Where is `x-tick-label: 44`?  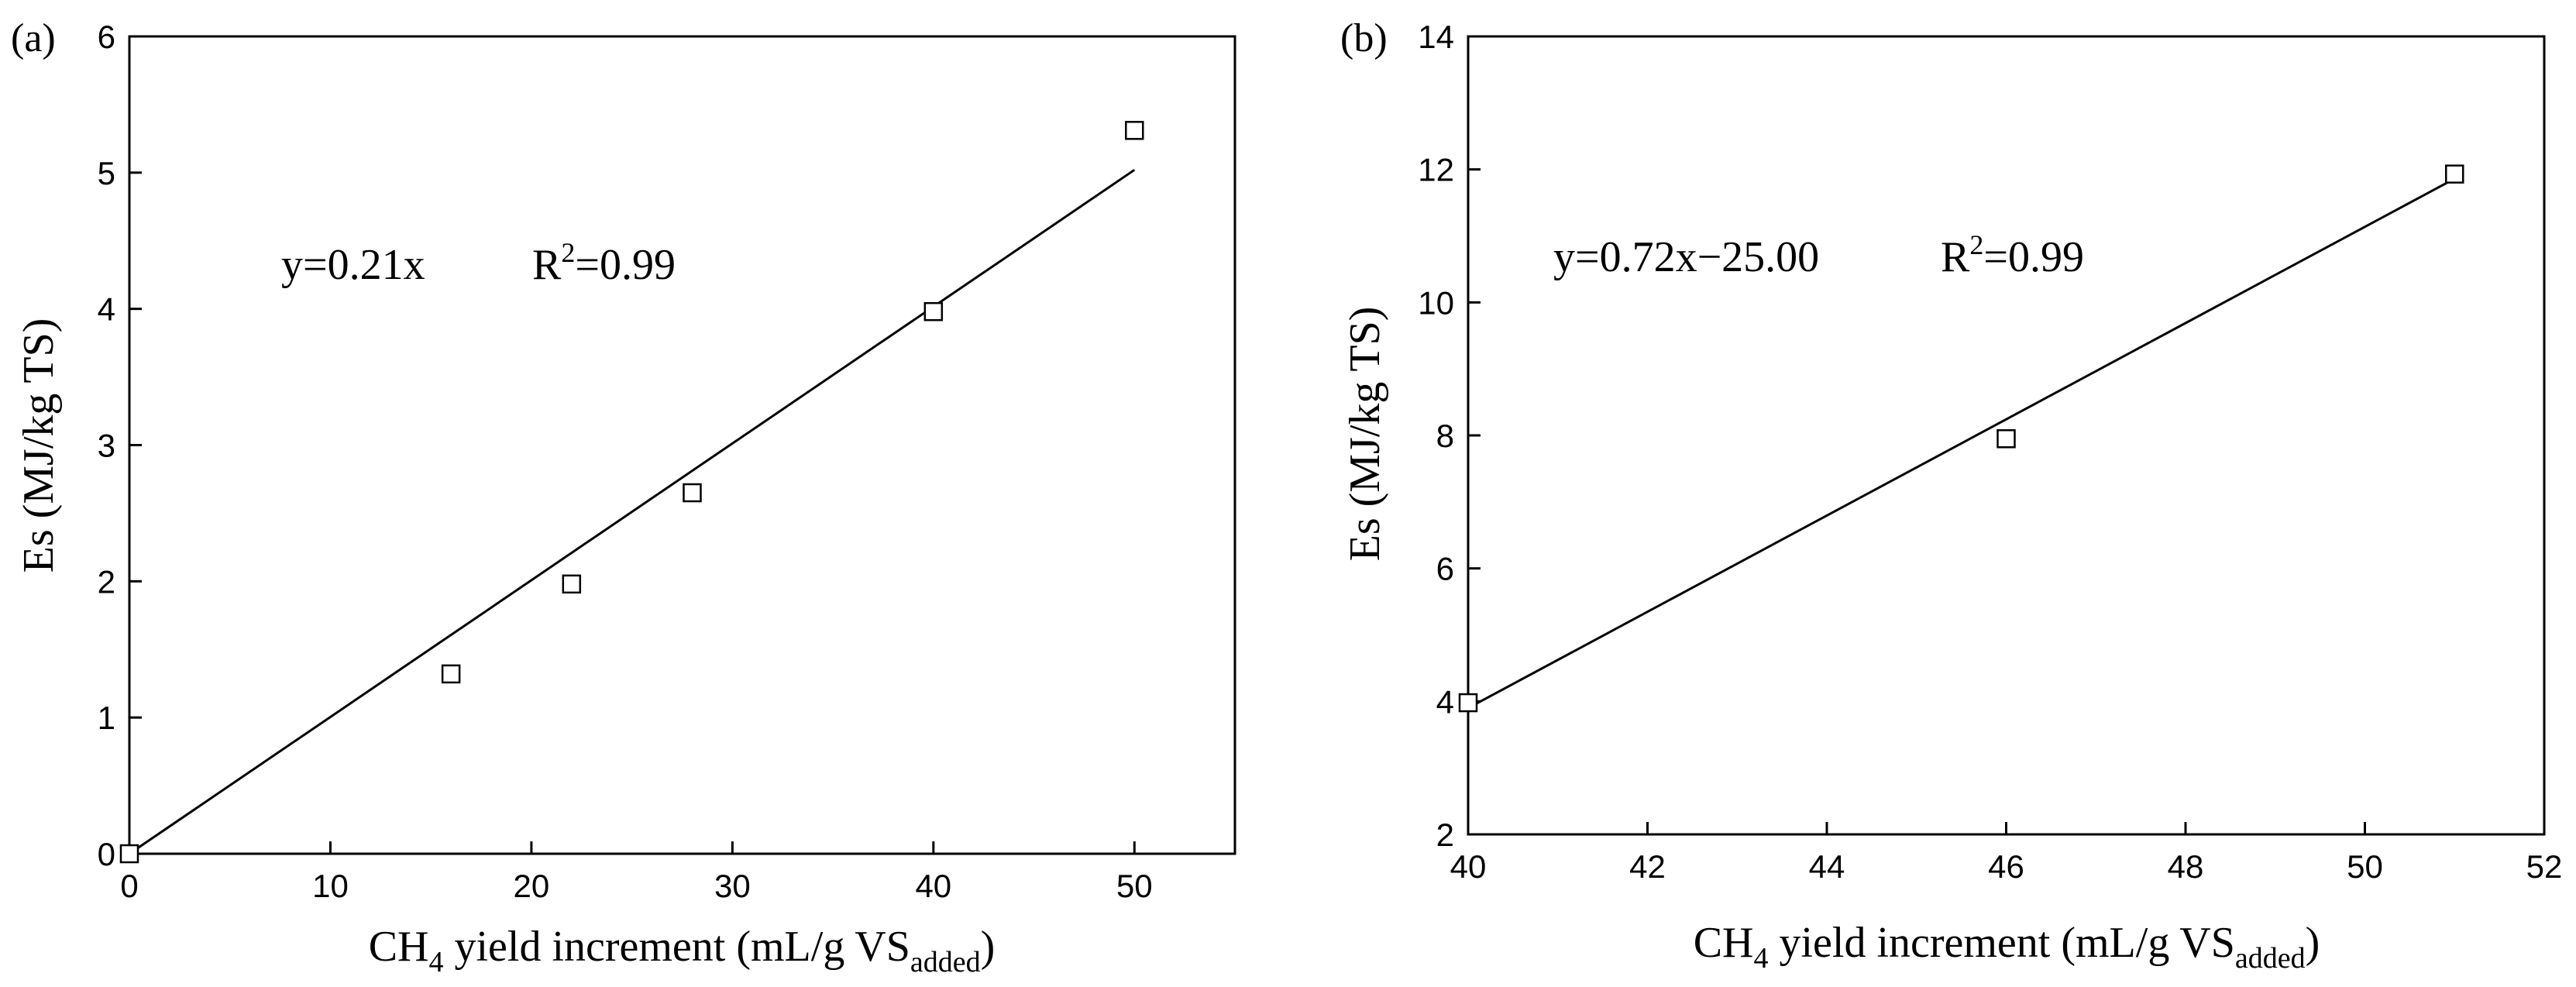
x-tick-label: 44 is located at coordinates (1827, 867).